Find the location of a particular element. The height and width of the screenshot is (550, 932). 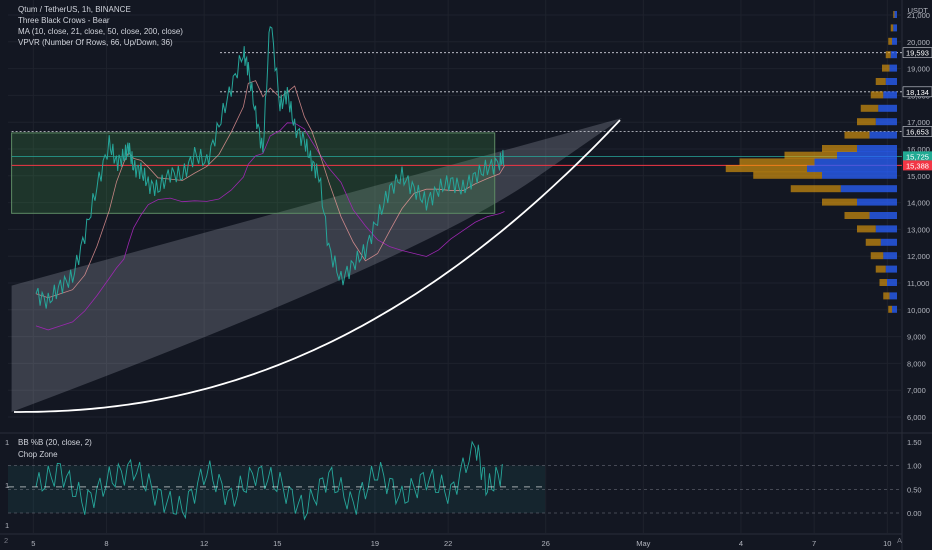

currency-label: USDT is located at coordinates (917, 10).